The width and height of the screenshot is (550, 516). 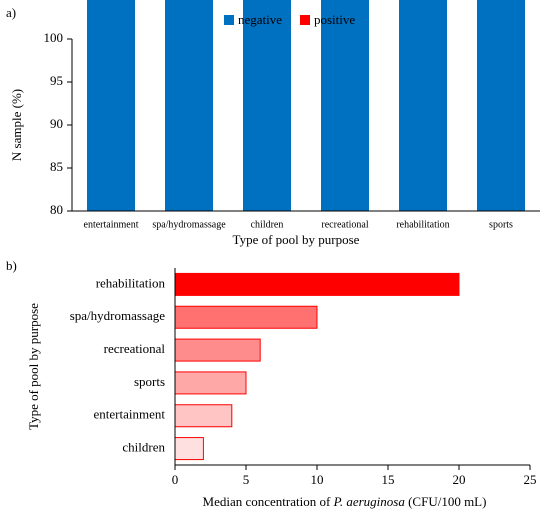 I want to click on x-tick-label: 25, so click(x=530, y=479).